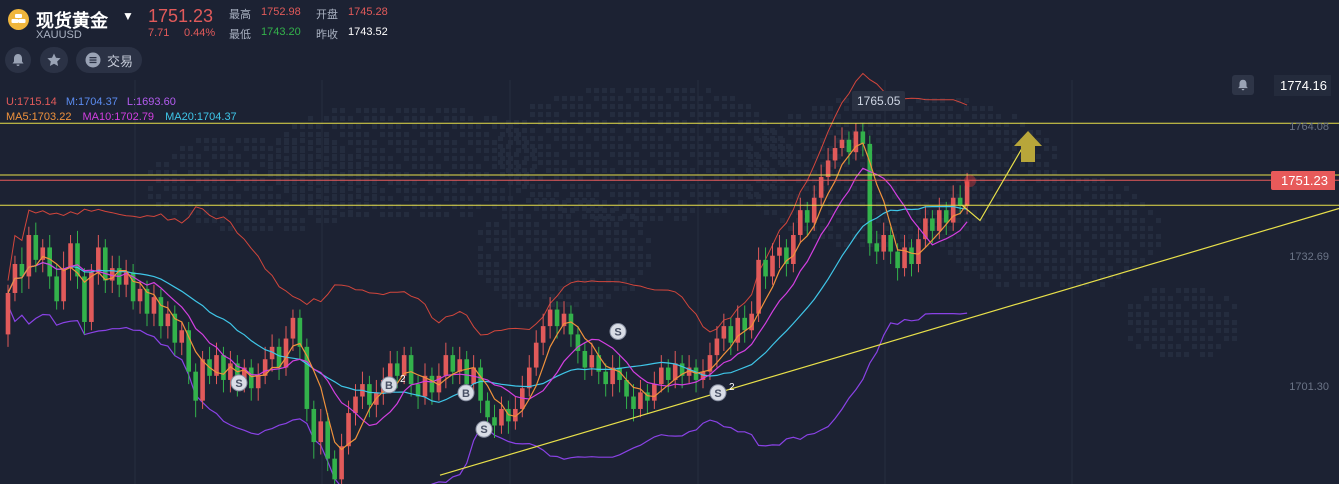 The width and height of the screenshot is (1339, 484). Describe the element at coordinates (128, 16) in the screenshot. I see `chevron-down-icon: ▼` at that location.